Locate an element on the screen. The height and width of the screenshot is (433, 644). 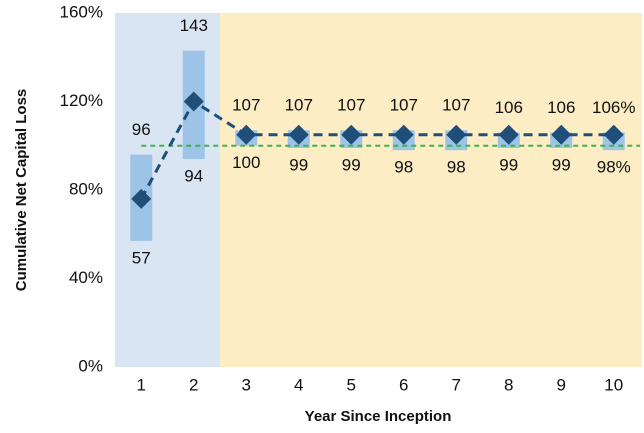
y-tick-label: 80% is located at coordinates (86, 188).